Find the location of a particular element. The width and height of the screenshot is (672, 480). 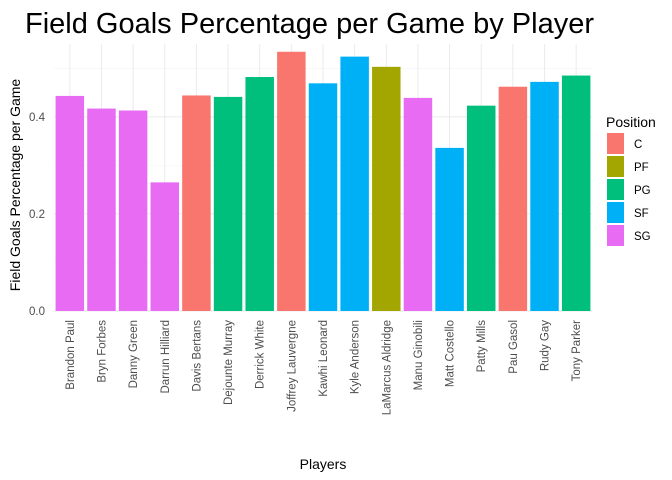

y-tick-label: 0.2 is located at coordinates (37, 215).